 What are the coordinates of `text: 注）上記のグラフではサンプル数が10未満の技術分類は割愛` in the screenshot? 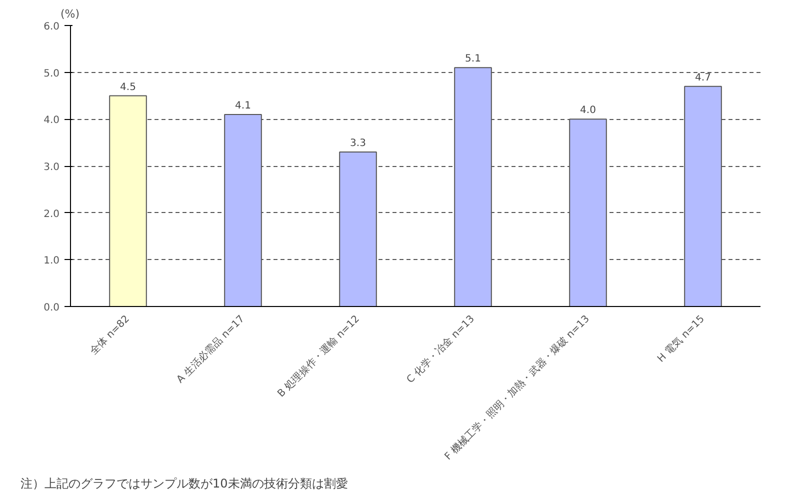 It's located at (184, 483).